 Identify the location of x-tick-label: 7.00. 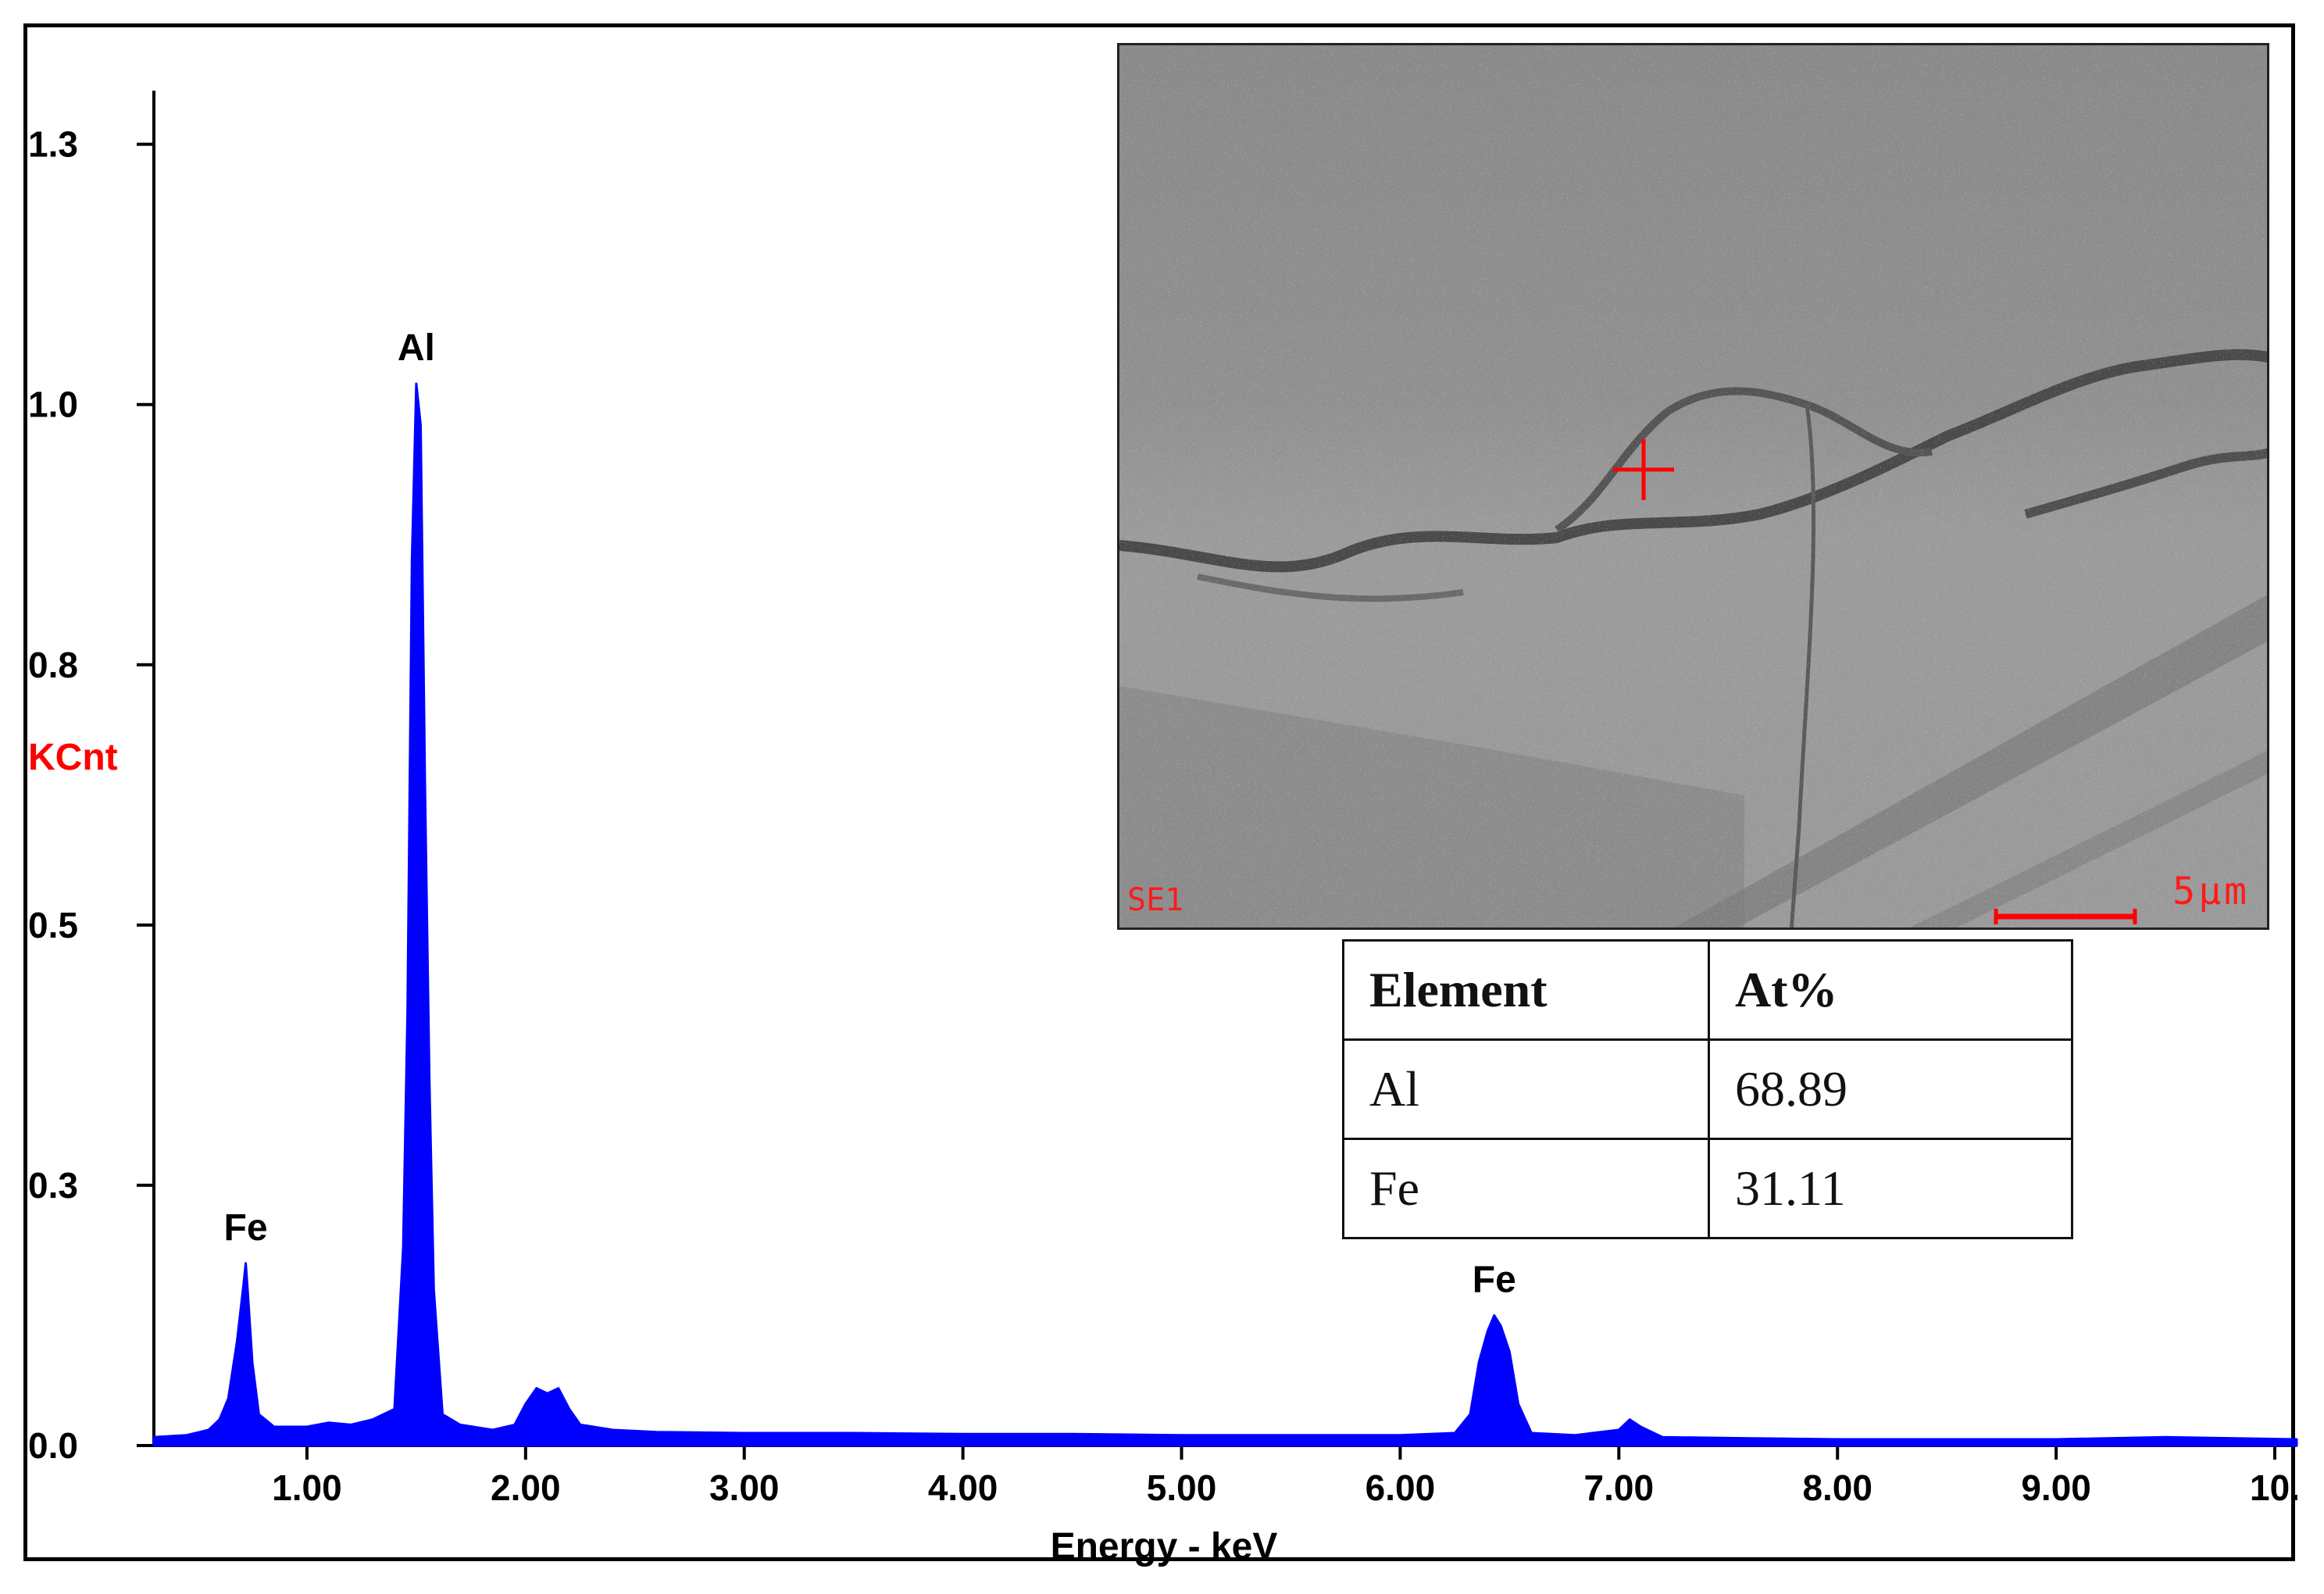
(1619, 1488).